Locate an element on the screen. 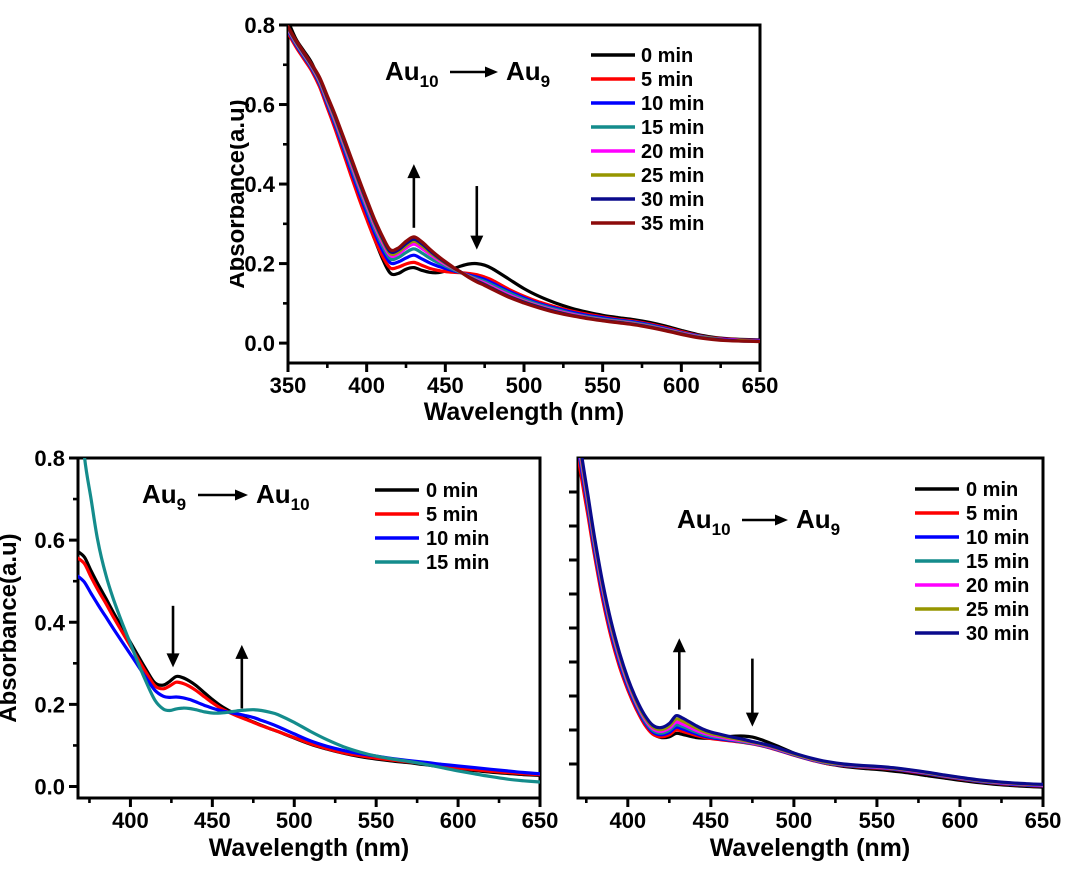 This screenshot has height=891, width=1080. legend-entry: 35 min is located at coordinates (647, 224).